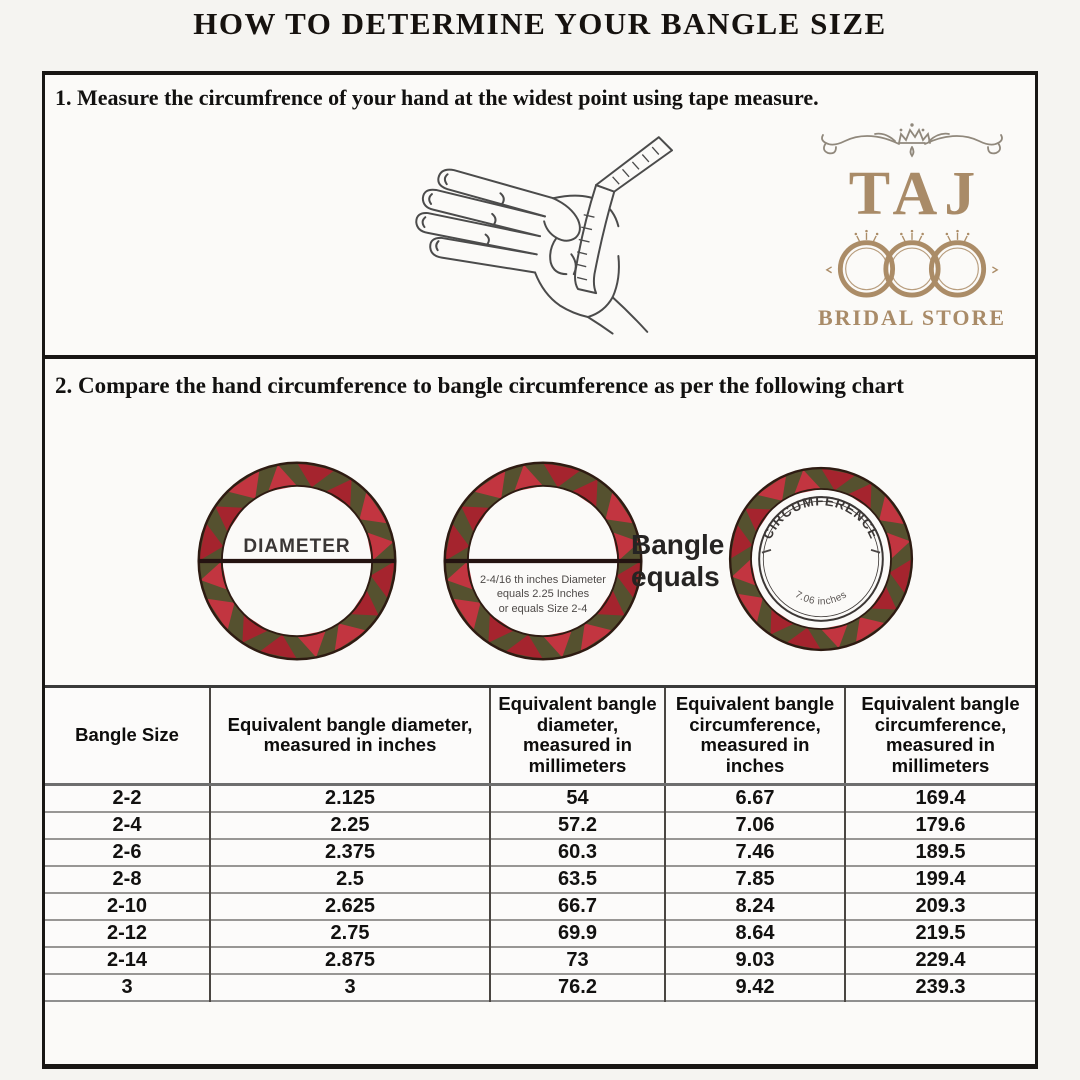  What do you see at coordinates (754, 959) in the screenshot?
I see `cell: 9.03` at bounding box center [754, 959].